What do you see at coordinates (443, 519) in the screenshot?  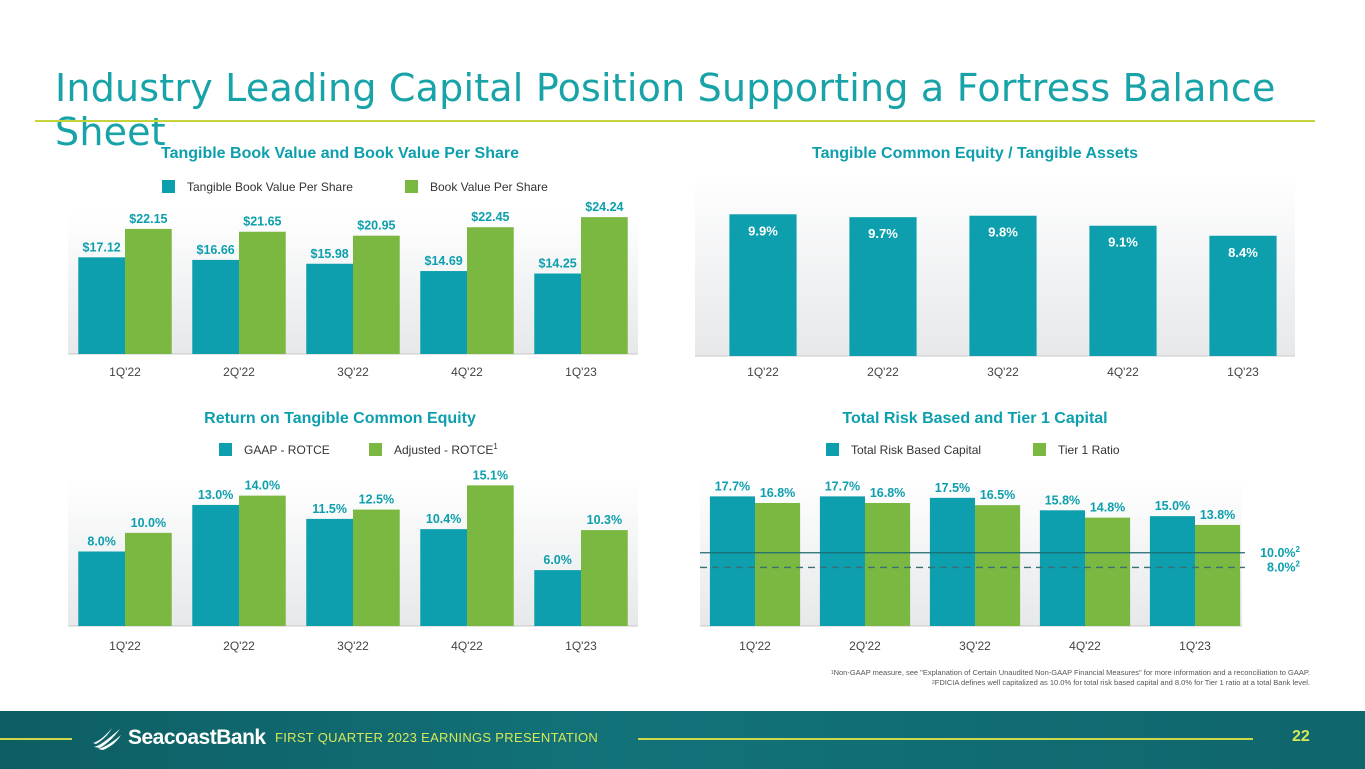 I see `bar-value-label: 10.4%` at bounding box center [443, 519].